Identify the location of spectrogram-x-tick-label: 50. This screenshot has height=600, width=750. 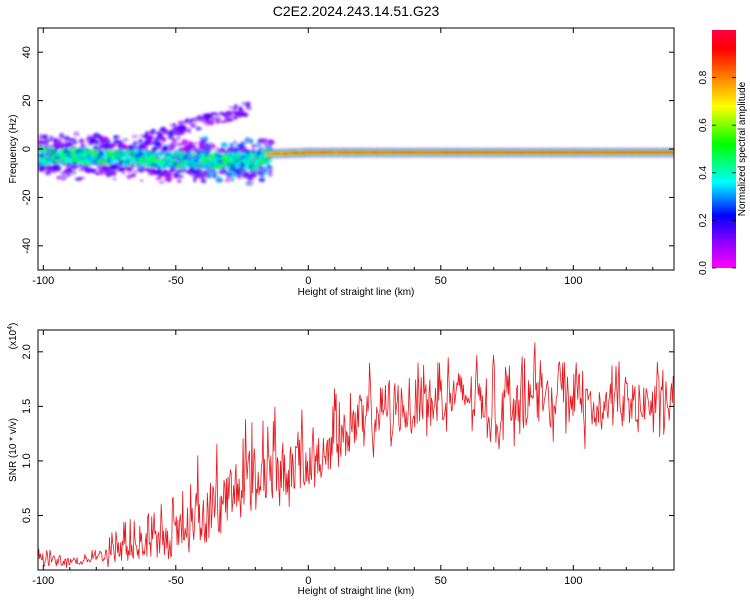
(441, 281).